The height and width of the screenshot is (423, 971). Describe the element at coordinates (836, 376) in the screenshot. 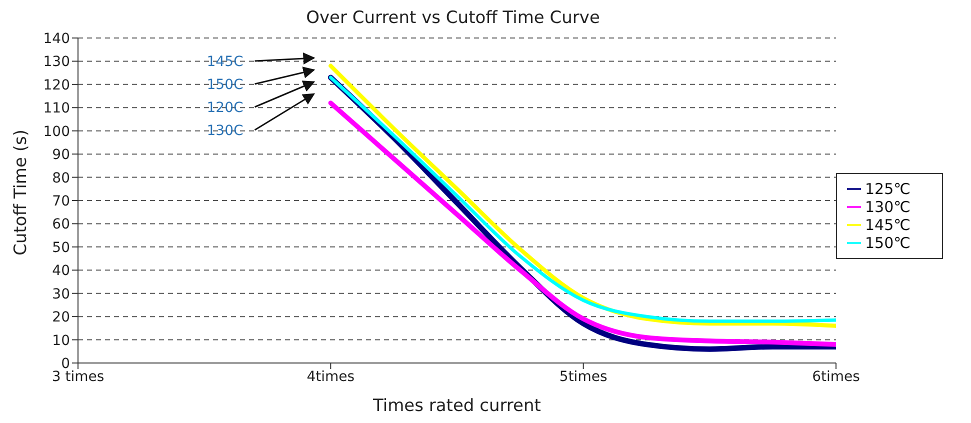

I see `x-tick-label: 6times` at that location.